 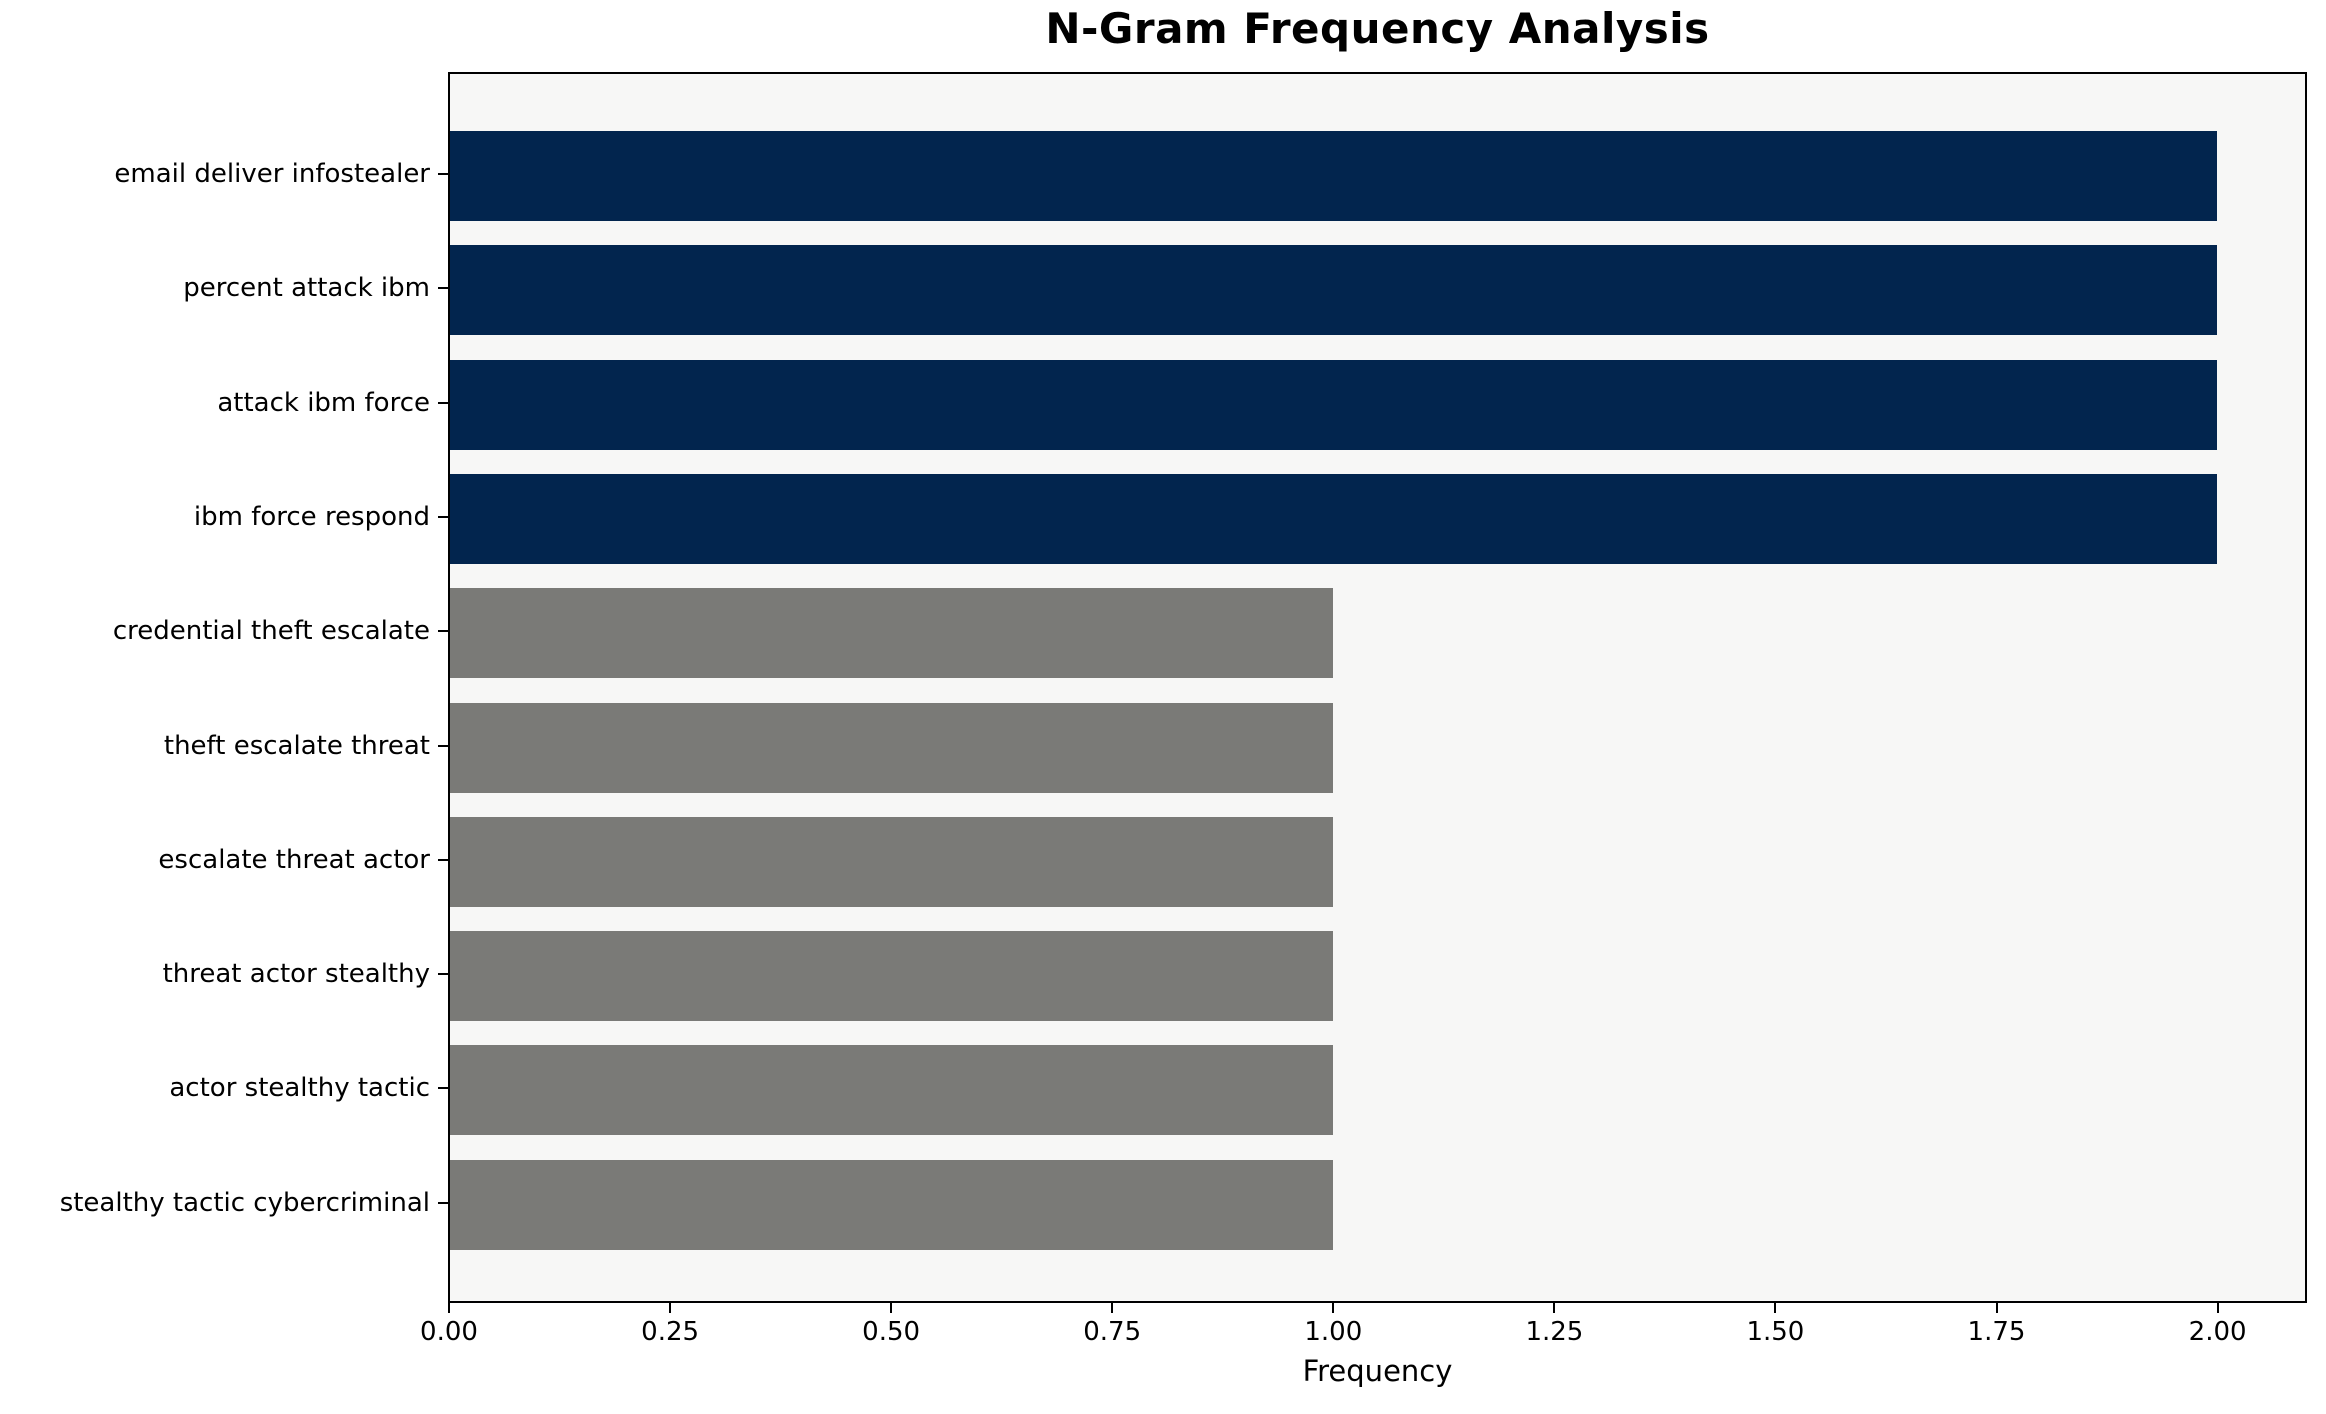 What do you see at coordinates (294, 859) in the screenshot?
I see `y-tick-label: escalate threat actor` at bounding box center [294, 859].